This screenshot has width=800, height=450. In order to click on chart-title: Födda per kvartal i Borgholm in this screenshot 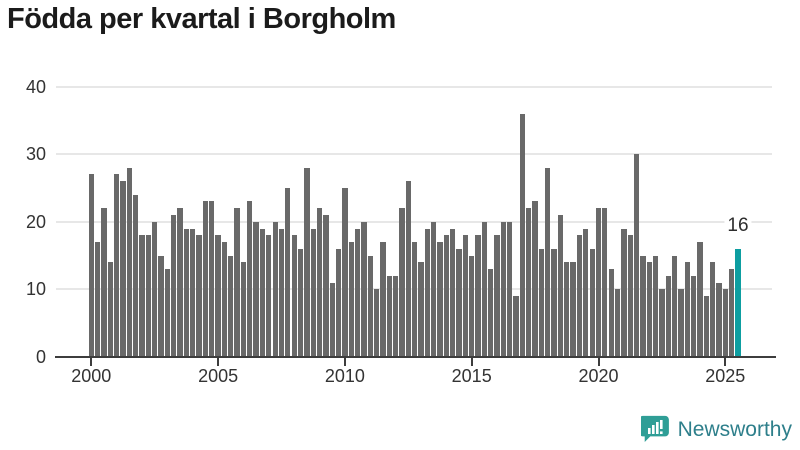, I will do `click(201, 19)`.